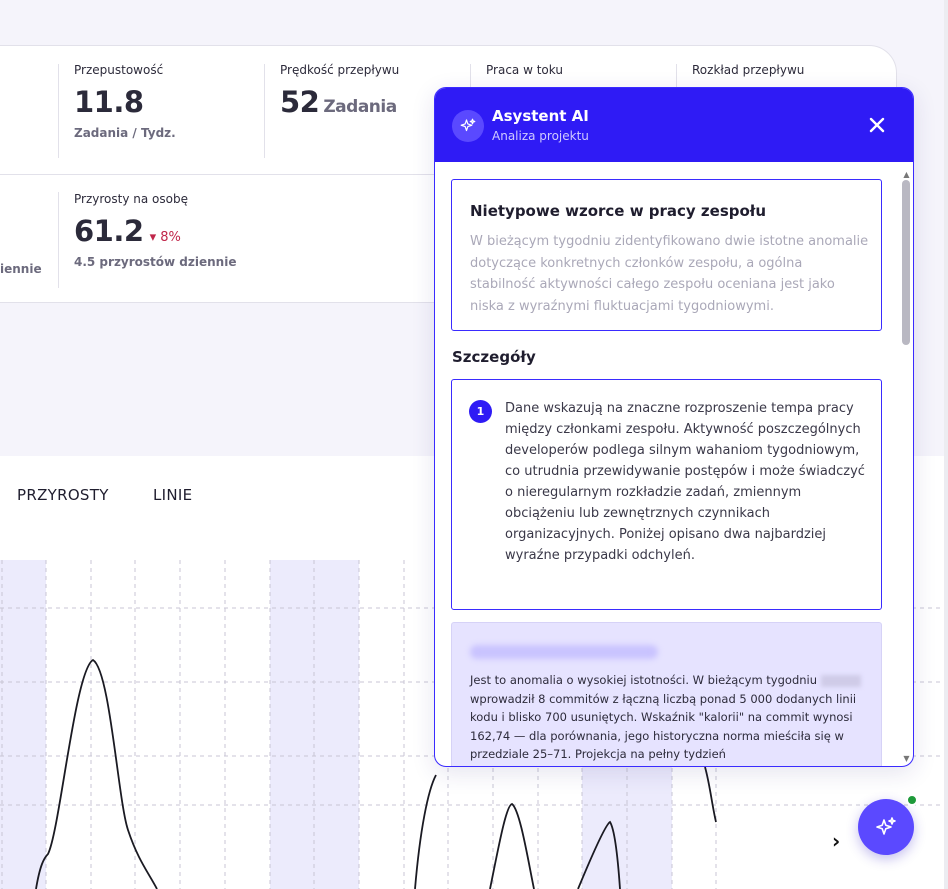  I want to click on close-icon, so click(877, 125).